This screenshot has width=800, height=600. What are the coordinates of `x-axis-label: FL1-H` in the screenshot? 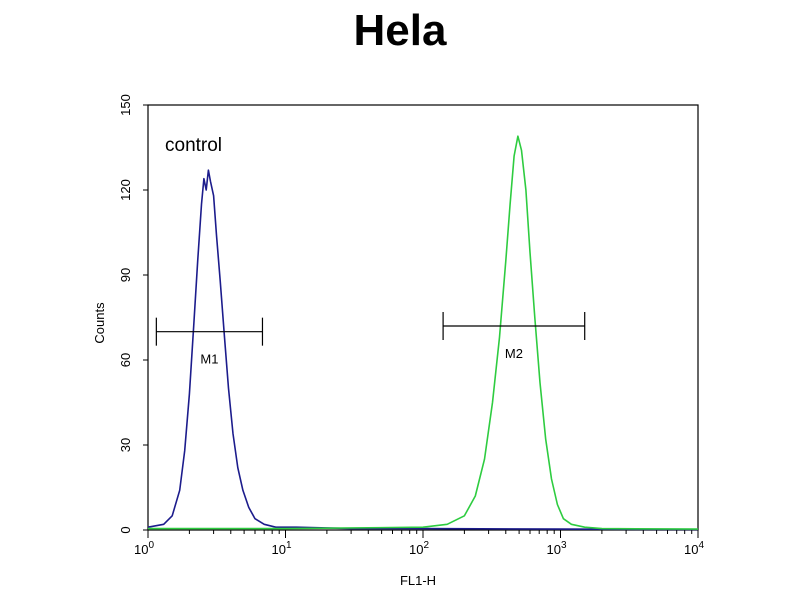 It's located at (418, 580).